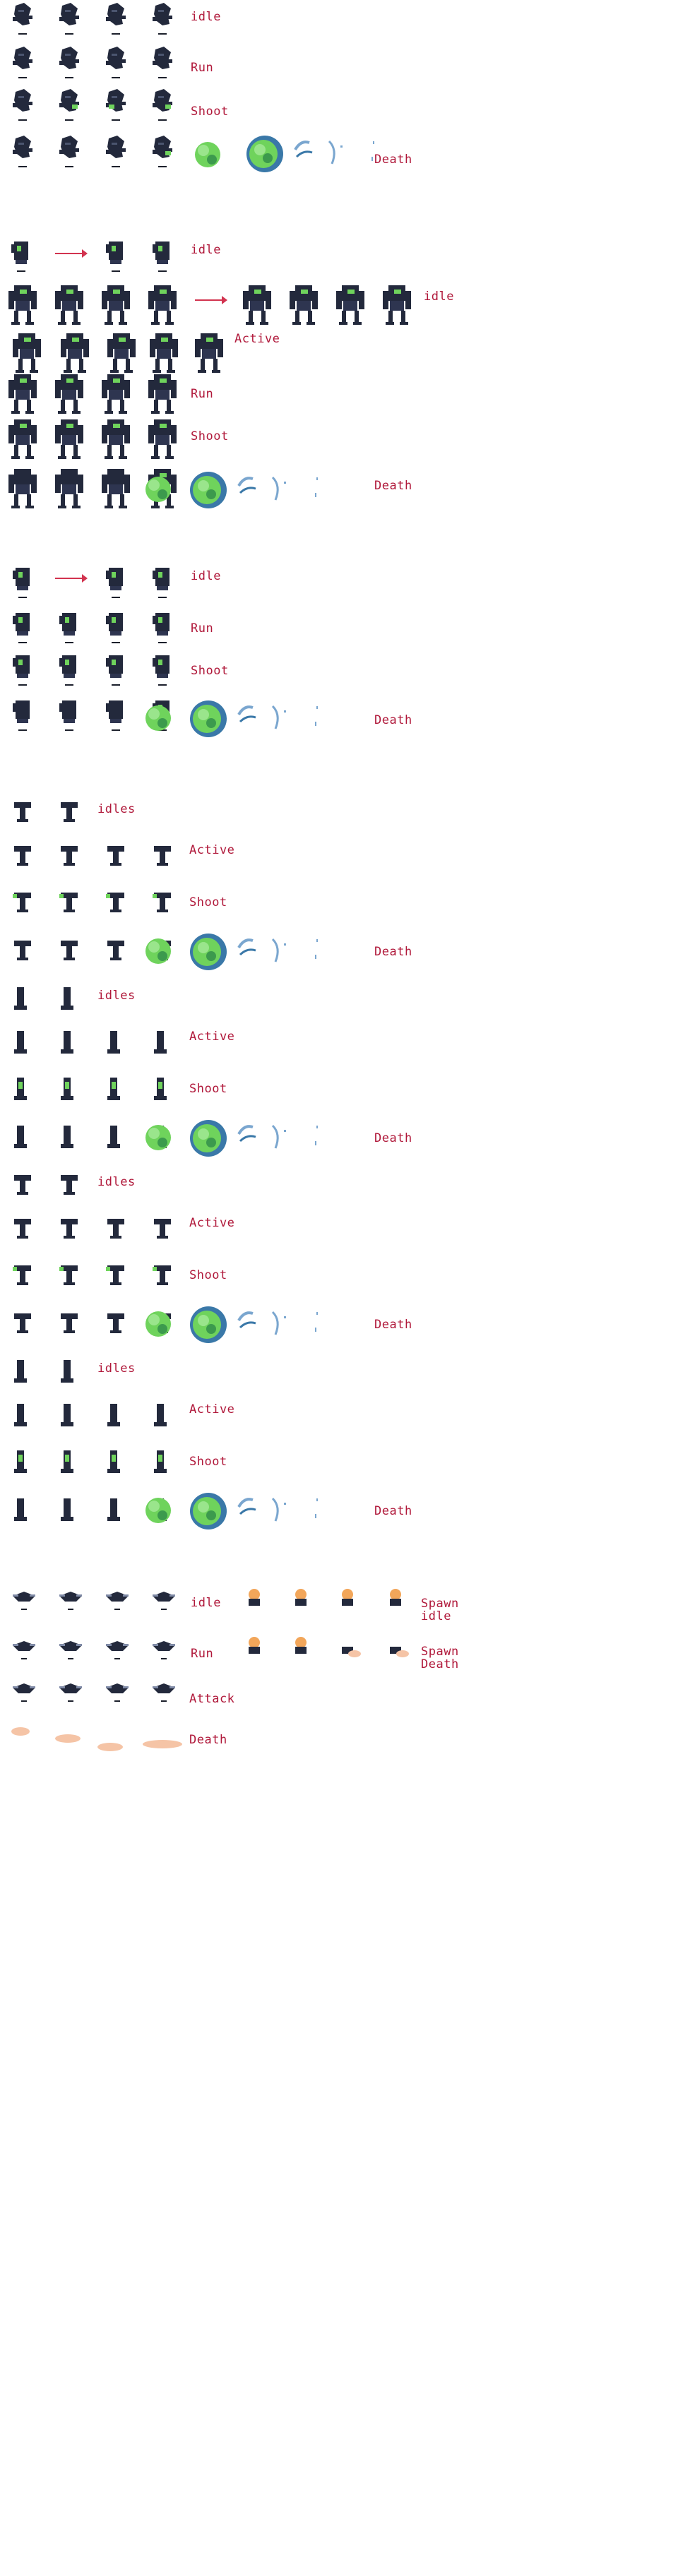  Describe the element at coordinates (212, 1699) in the screenshot. I see `label-attack: Attack` at that location.